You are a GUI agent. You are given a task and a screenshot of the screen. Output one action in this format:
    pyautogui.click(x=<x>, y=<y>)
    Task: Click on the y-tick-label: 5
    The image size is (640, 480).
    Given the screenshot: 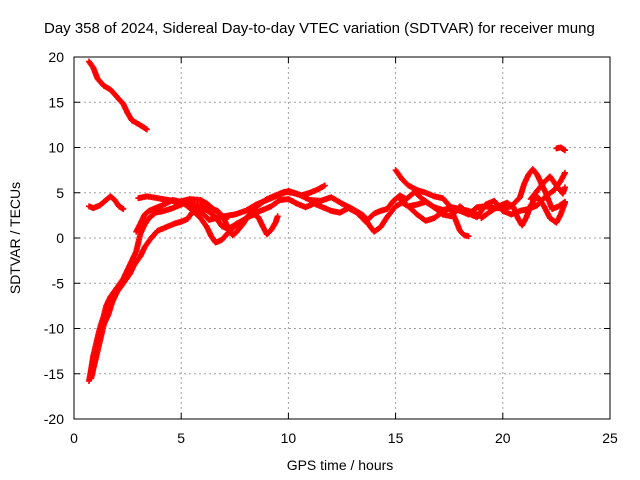 What is the action you would take?
    pyautogui.click(x=60, y=193)
    